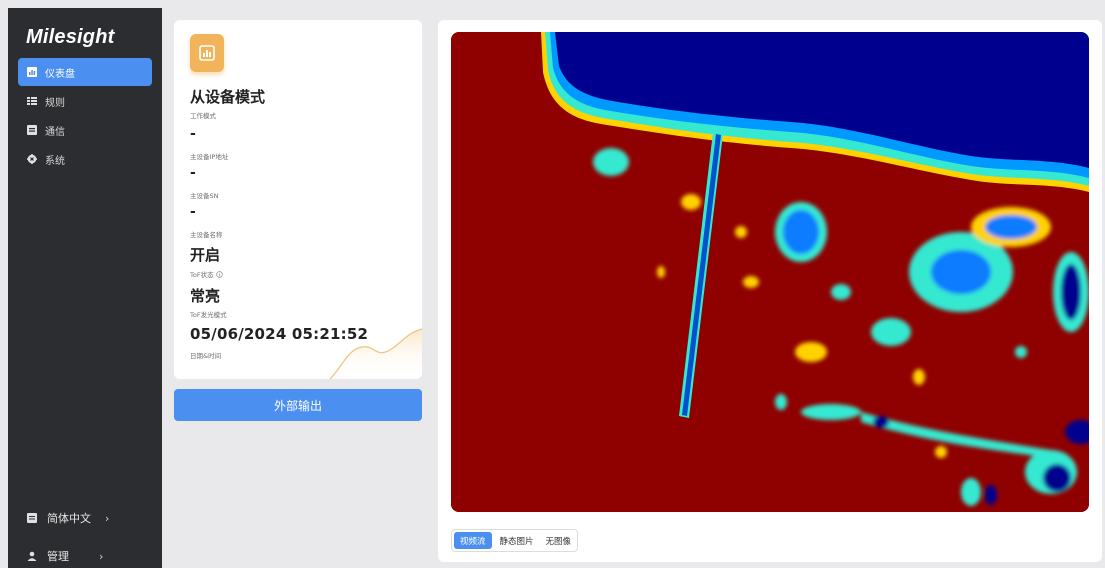  I want to click on tof-light-value: 常亮, so click(205, 296).